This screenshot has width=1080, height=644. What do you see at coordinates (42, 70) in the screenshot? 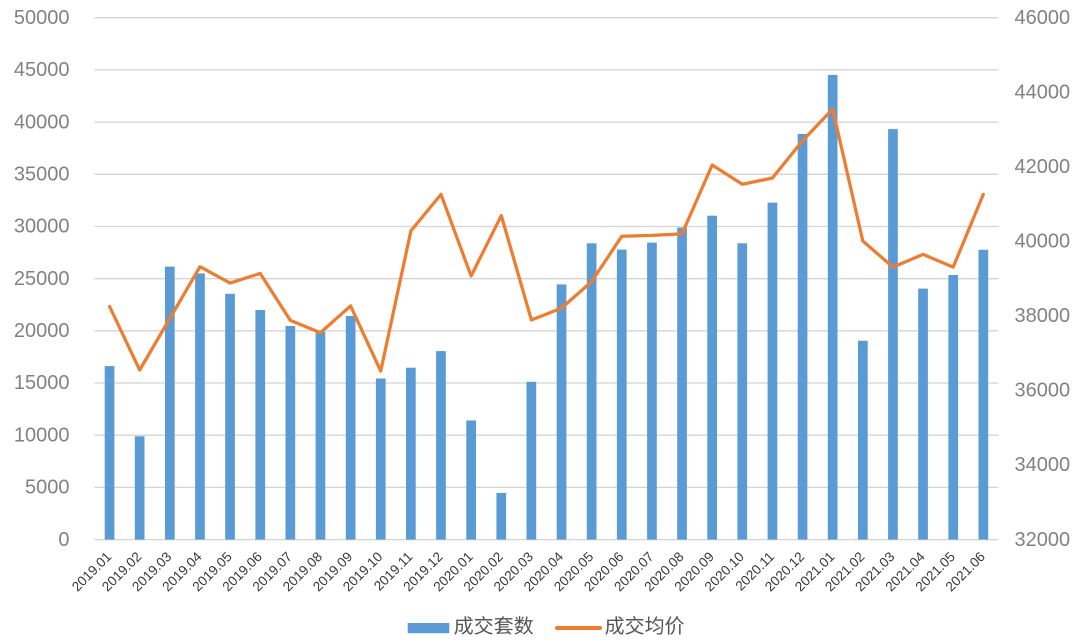
I see `svg-text: 45000` at bounding box center [42, 70].